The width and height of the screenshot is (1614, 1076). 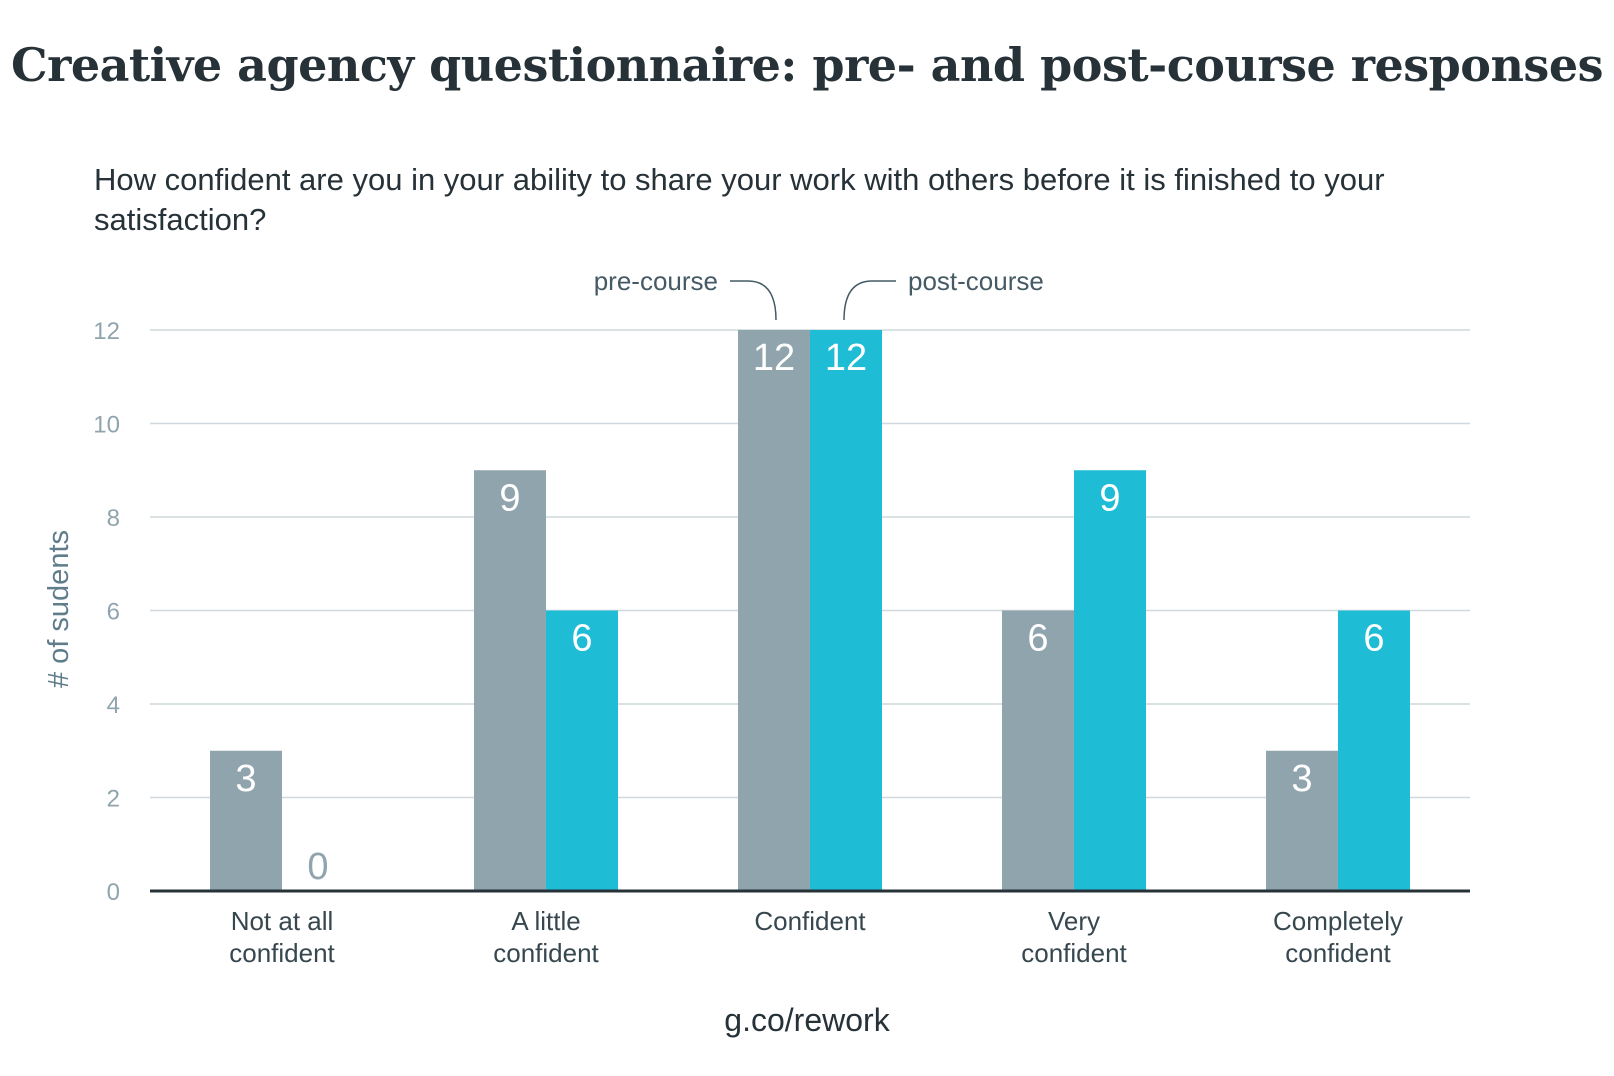 I want to click on legend-pre-course-leader, so click(x=753, y=300).